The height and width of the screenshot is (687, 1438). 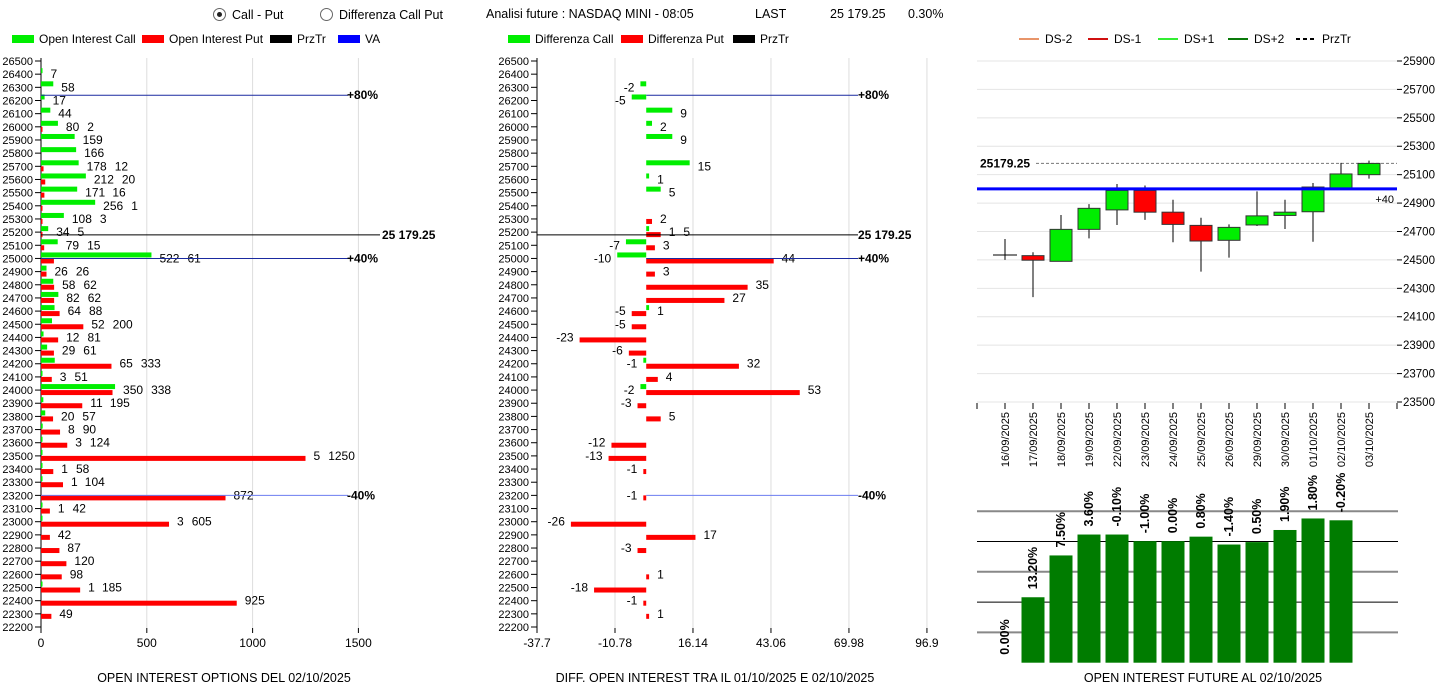 What do you see at coordinates (95, 298) in the screenshot?
I see `put-value-label: 62` at bounding box center [95, 298].